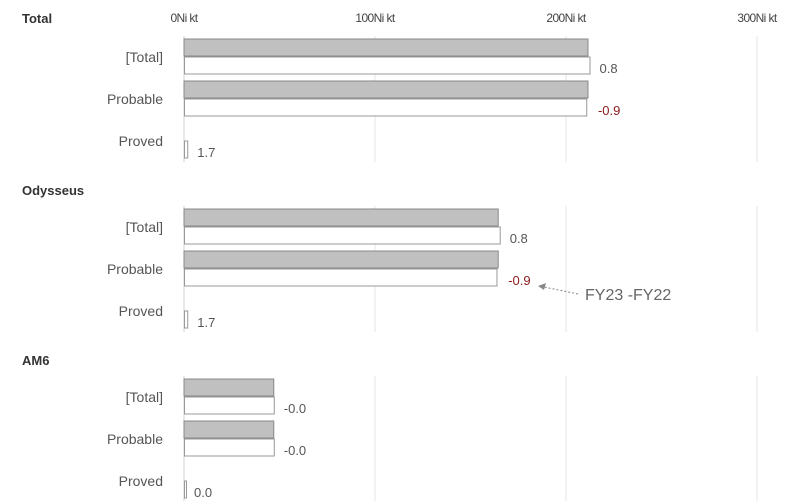 Image resolution: width=789 pixels, height=501 pixels. Describe the element at coordinates (628, 295) in the screenshot. I see `annotation-text: FY23 -FY22` at that location.